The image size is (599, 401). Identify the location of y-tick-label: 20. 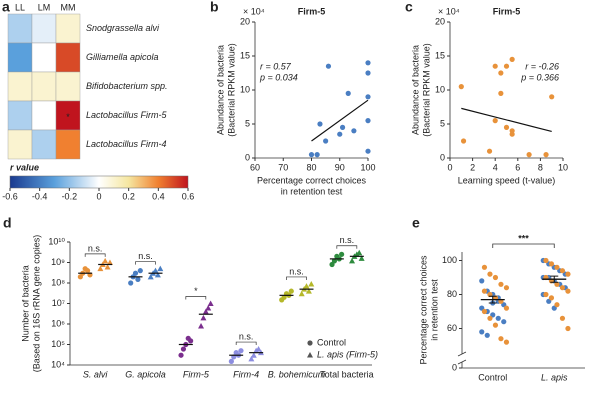
(440, 21).